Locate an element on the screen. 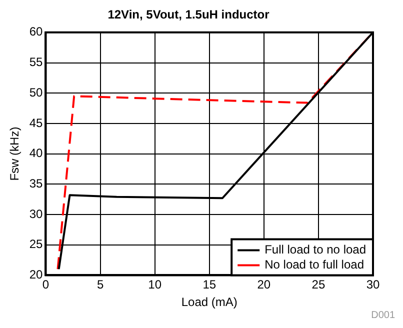  x-axis-title: Load (mA) is located at coordinates (209, 302).